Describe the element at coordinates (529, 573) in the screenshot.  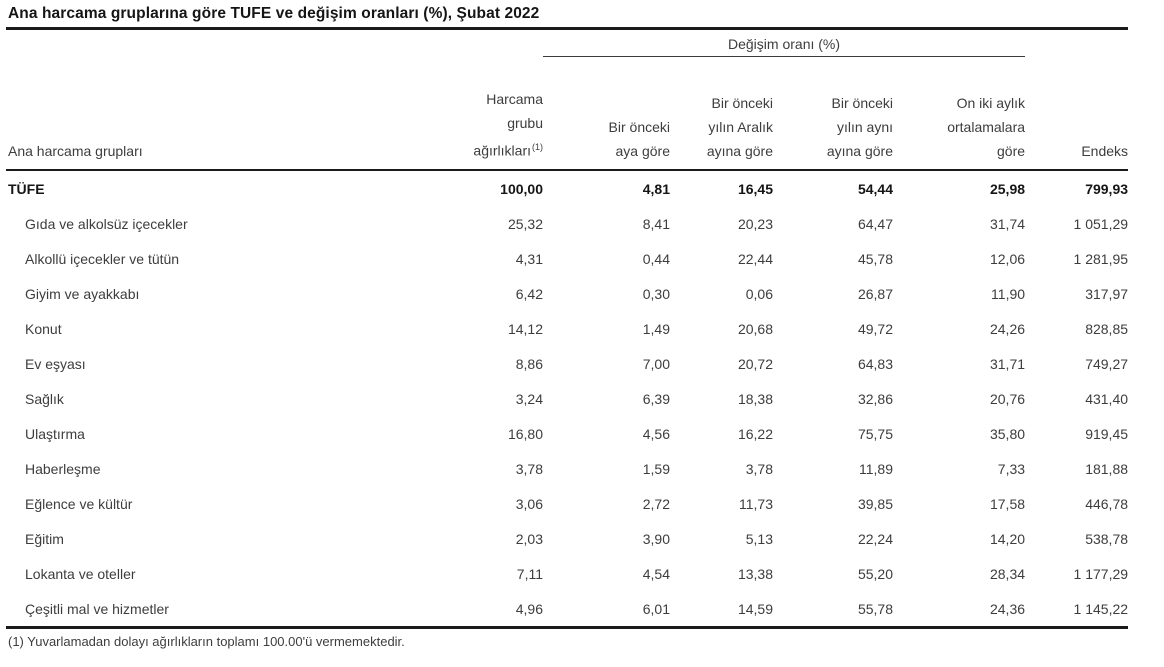
I see `cell-weight: 7,11` at that location.